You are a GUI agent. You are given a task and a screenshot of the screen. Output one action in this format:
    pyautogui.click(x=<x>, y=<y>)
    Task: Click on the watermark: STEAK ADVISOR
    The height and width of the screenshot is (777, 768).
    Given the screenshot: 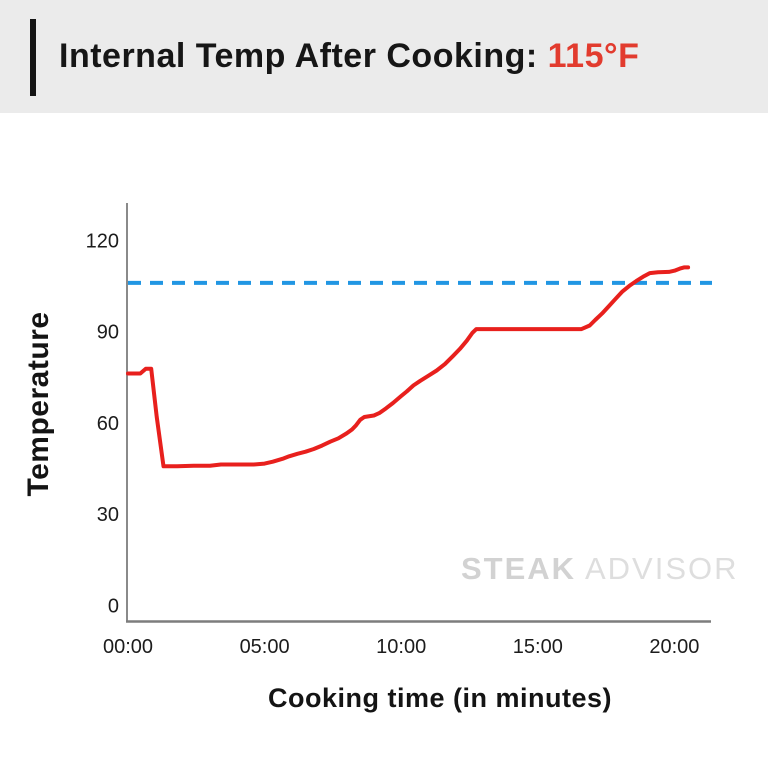 What is the action you would take?
    pyautogui.click(x=600, y=568)
    